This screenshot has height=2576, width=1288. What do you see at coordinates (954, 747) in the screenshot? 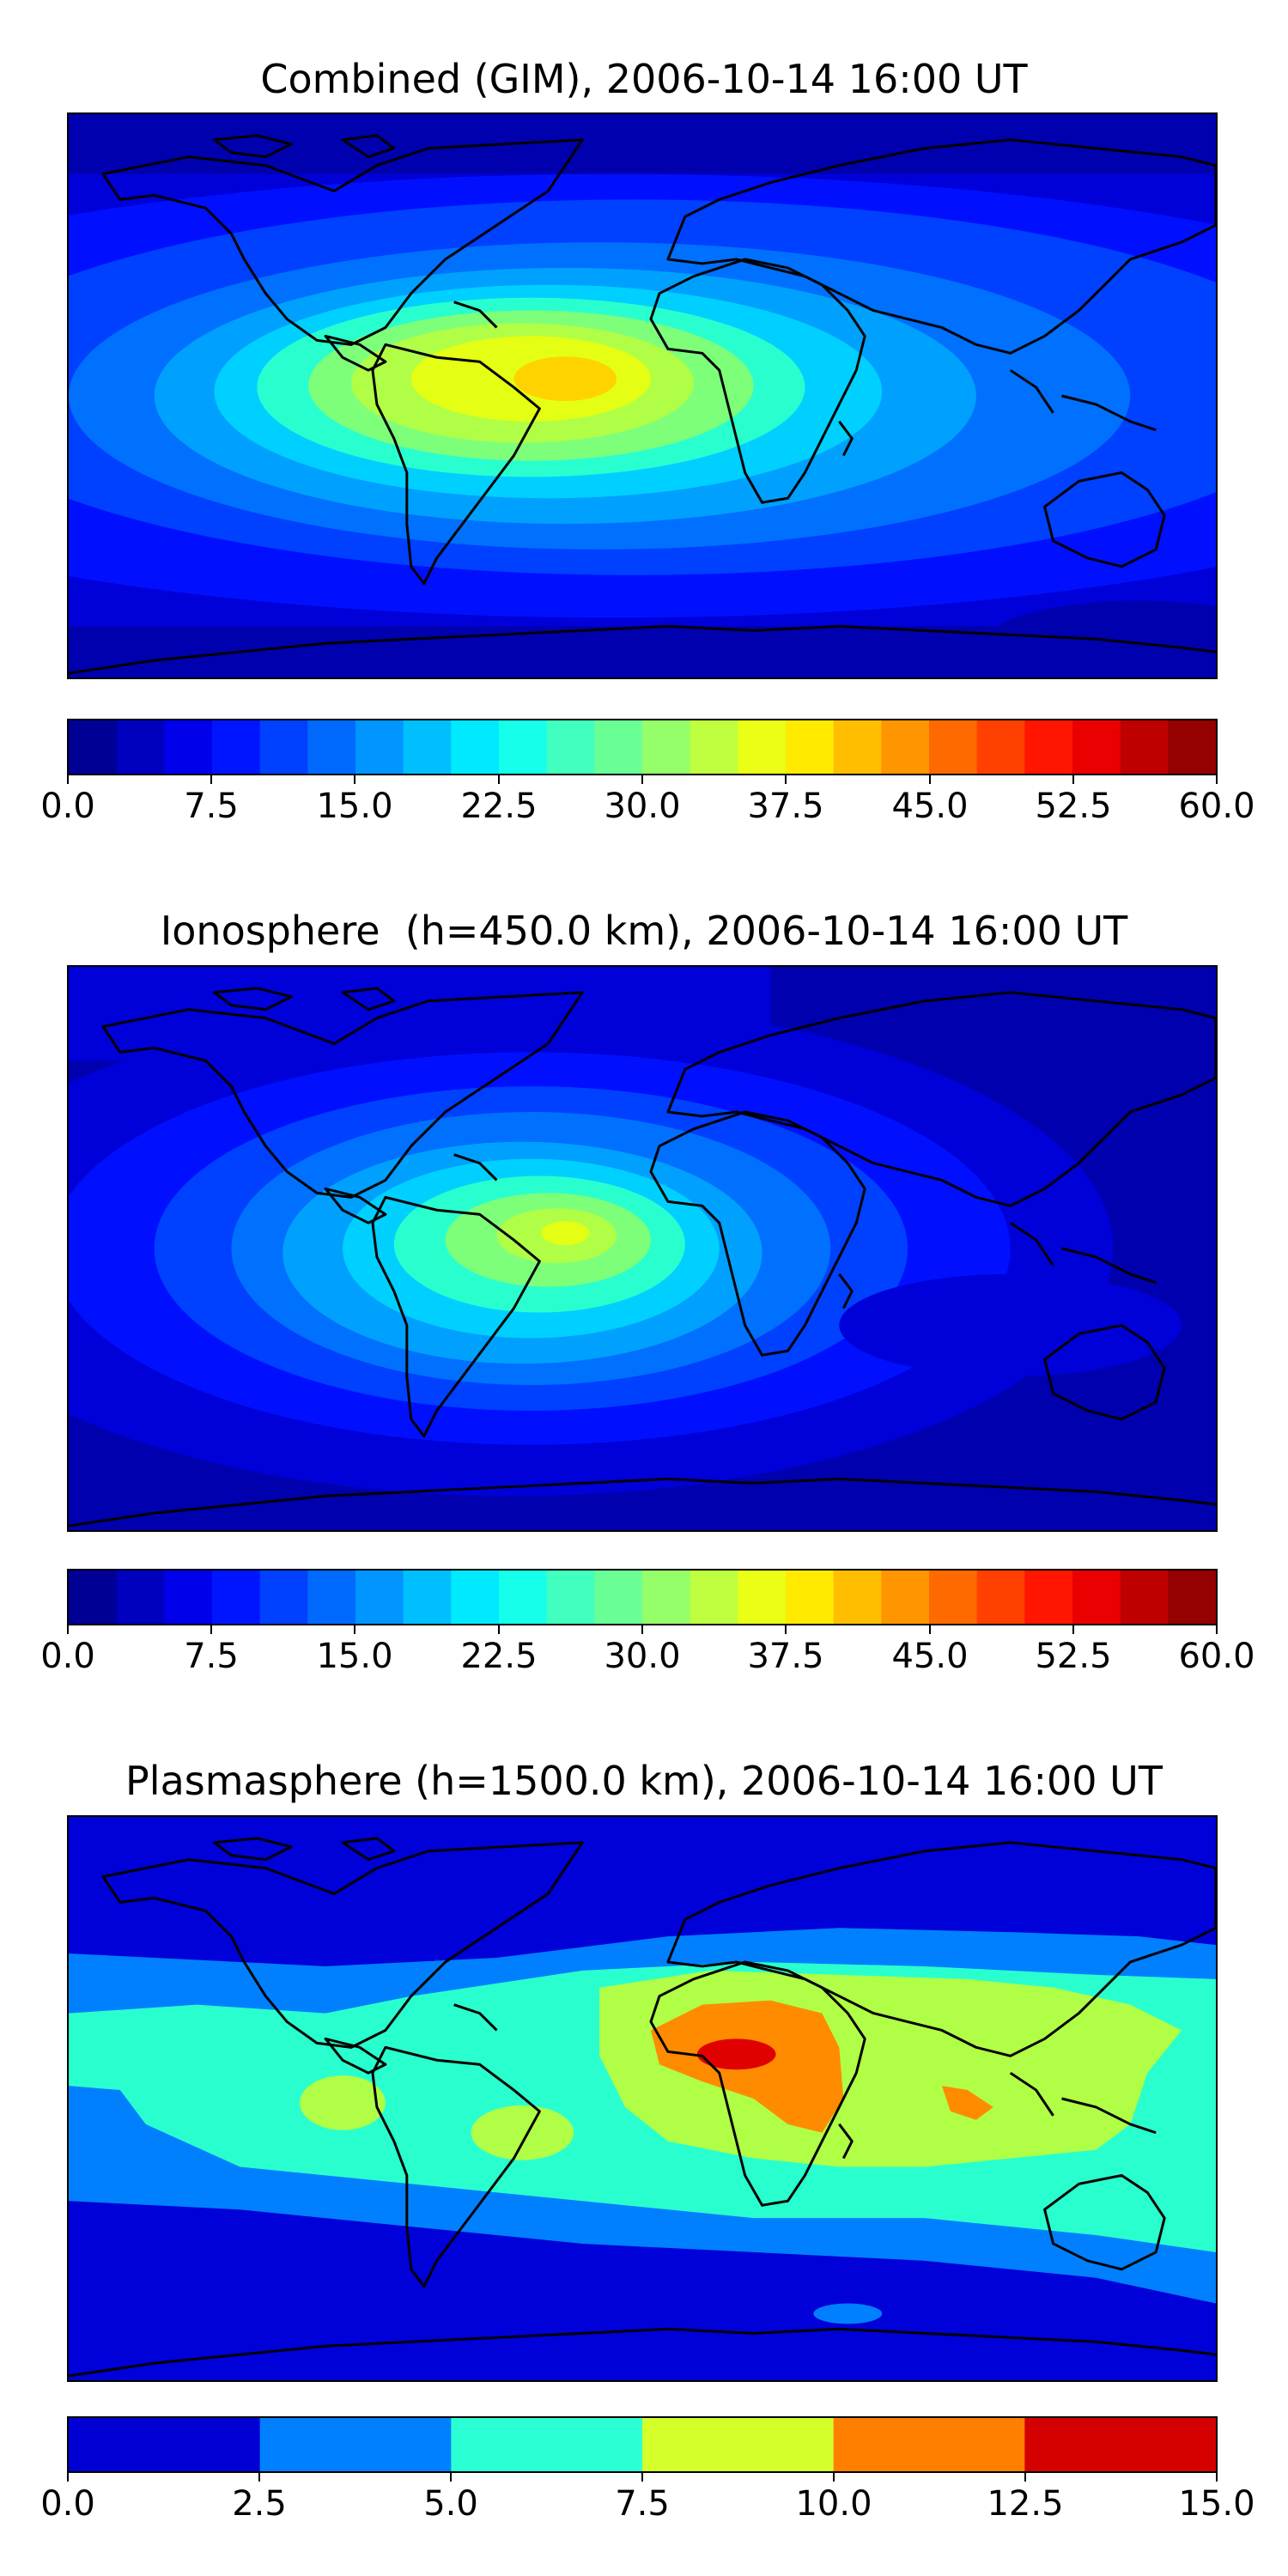
I see `colorbar-level-45-to-47.5` at bounding box center [954, 747].